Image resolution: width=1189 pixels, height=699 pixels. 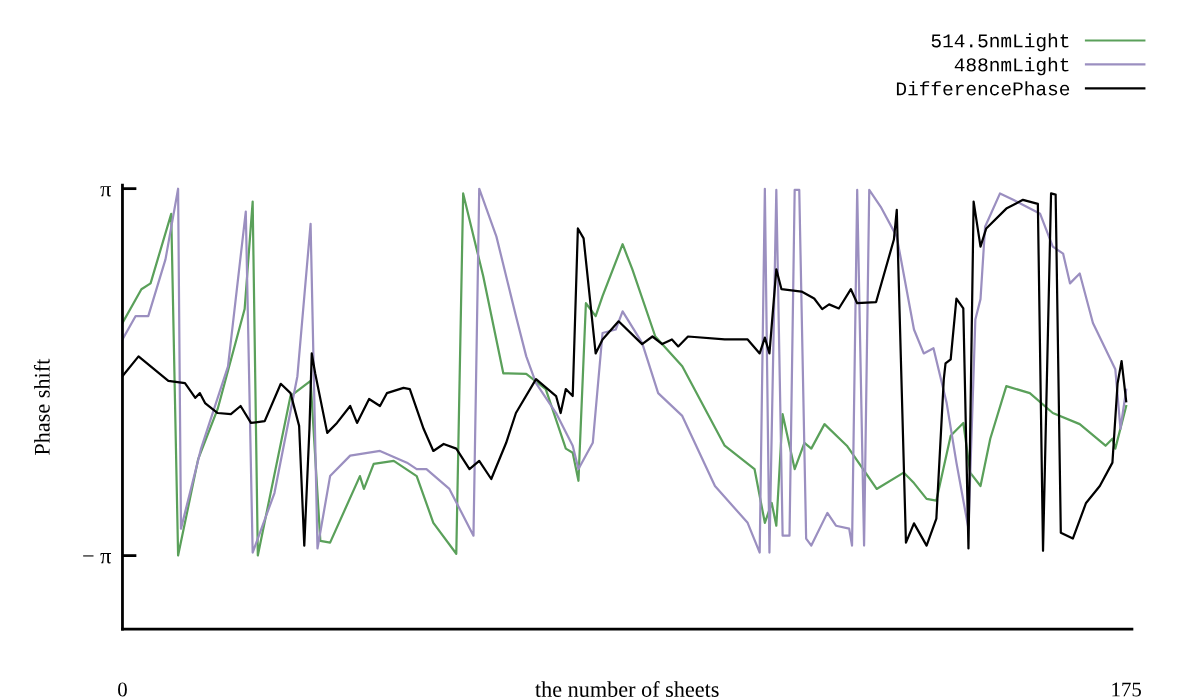 I want to click on y-tick-label: π, so click(x=106, y=191).